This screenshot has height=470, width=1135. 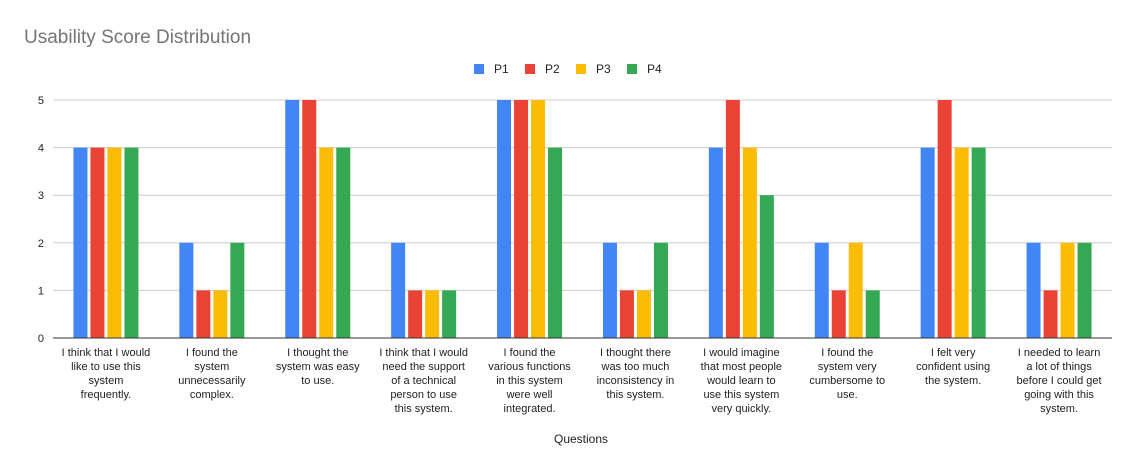 I want to click on bar-p1-q1, so click(x=80, y=242).